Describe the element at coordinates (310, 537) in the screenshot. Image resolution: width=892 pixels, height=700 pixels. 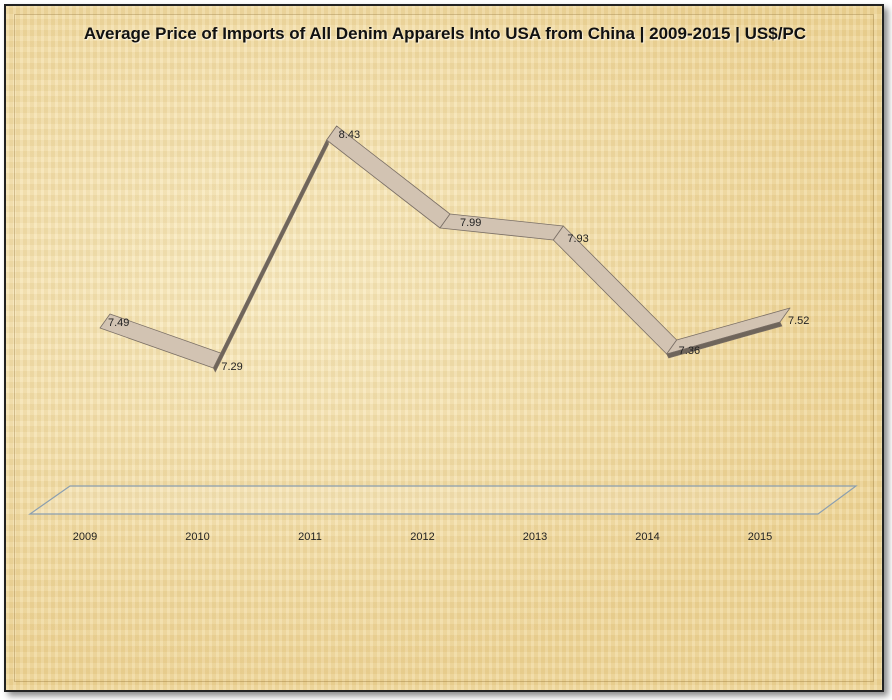
I see `x-tick-label: 2011` at that location.